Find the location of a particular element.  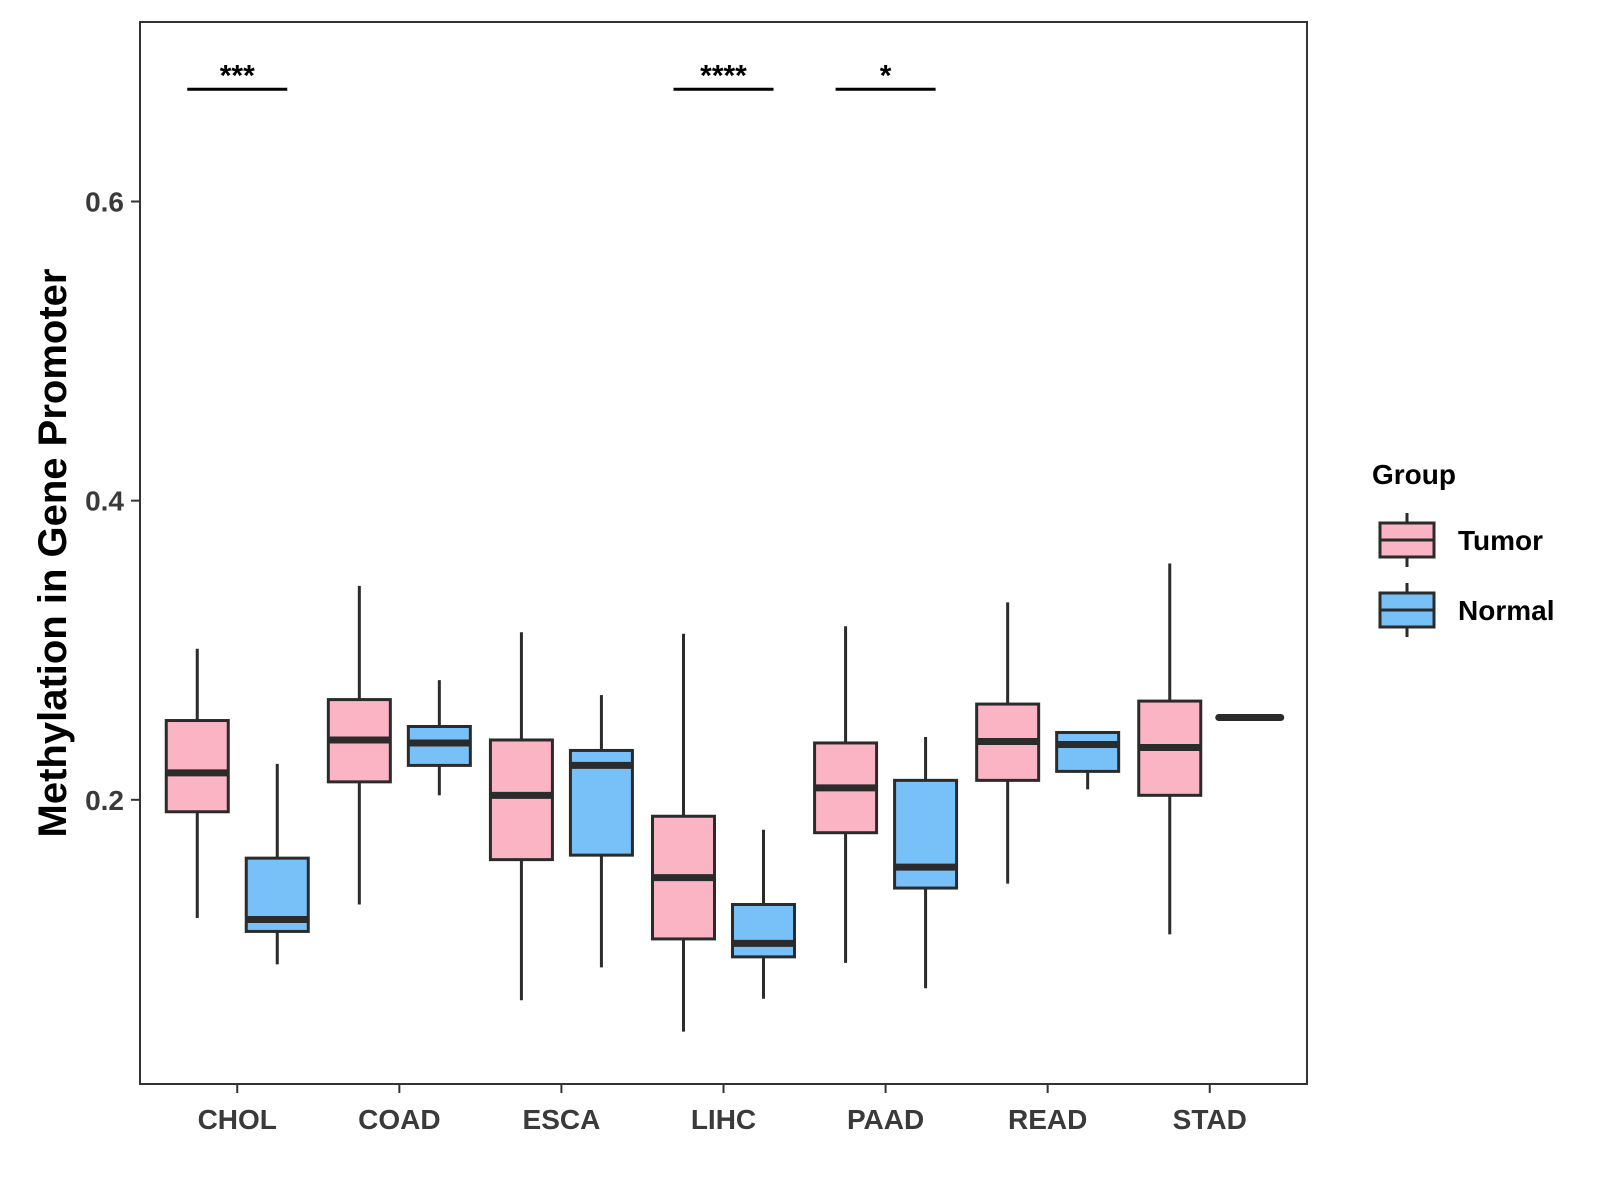

x-tick-label: ESCA is located at coordinates (562, 1119).